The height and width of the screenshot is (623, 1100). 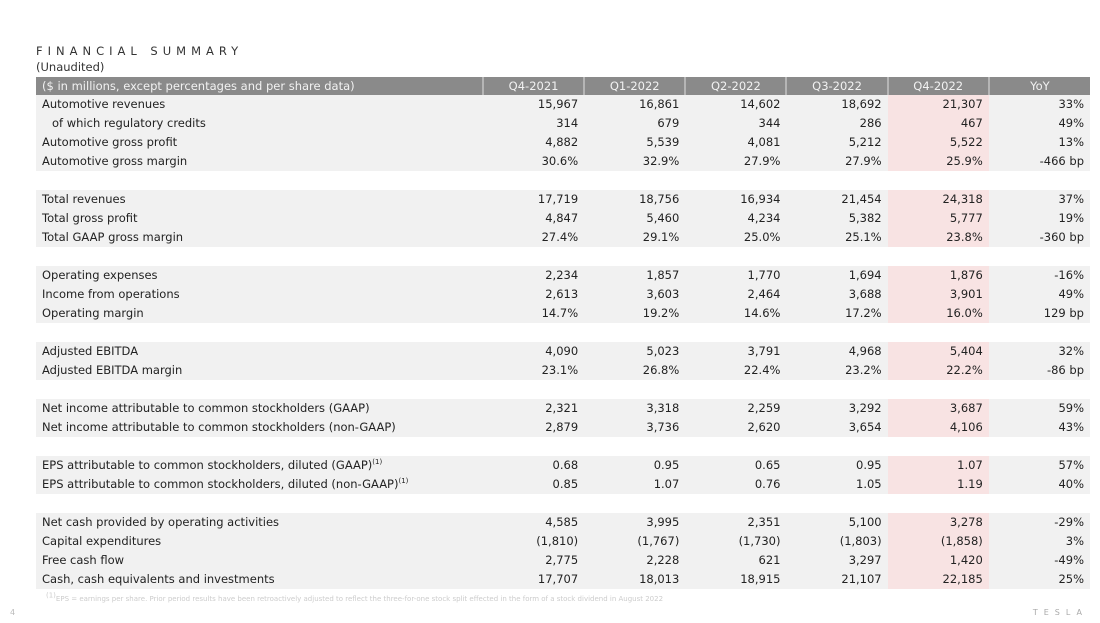 What do you see at coordinates (1071, 142) in the screenshot?
I see `cell-text: 13%` at bounding box center [1071, 142].